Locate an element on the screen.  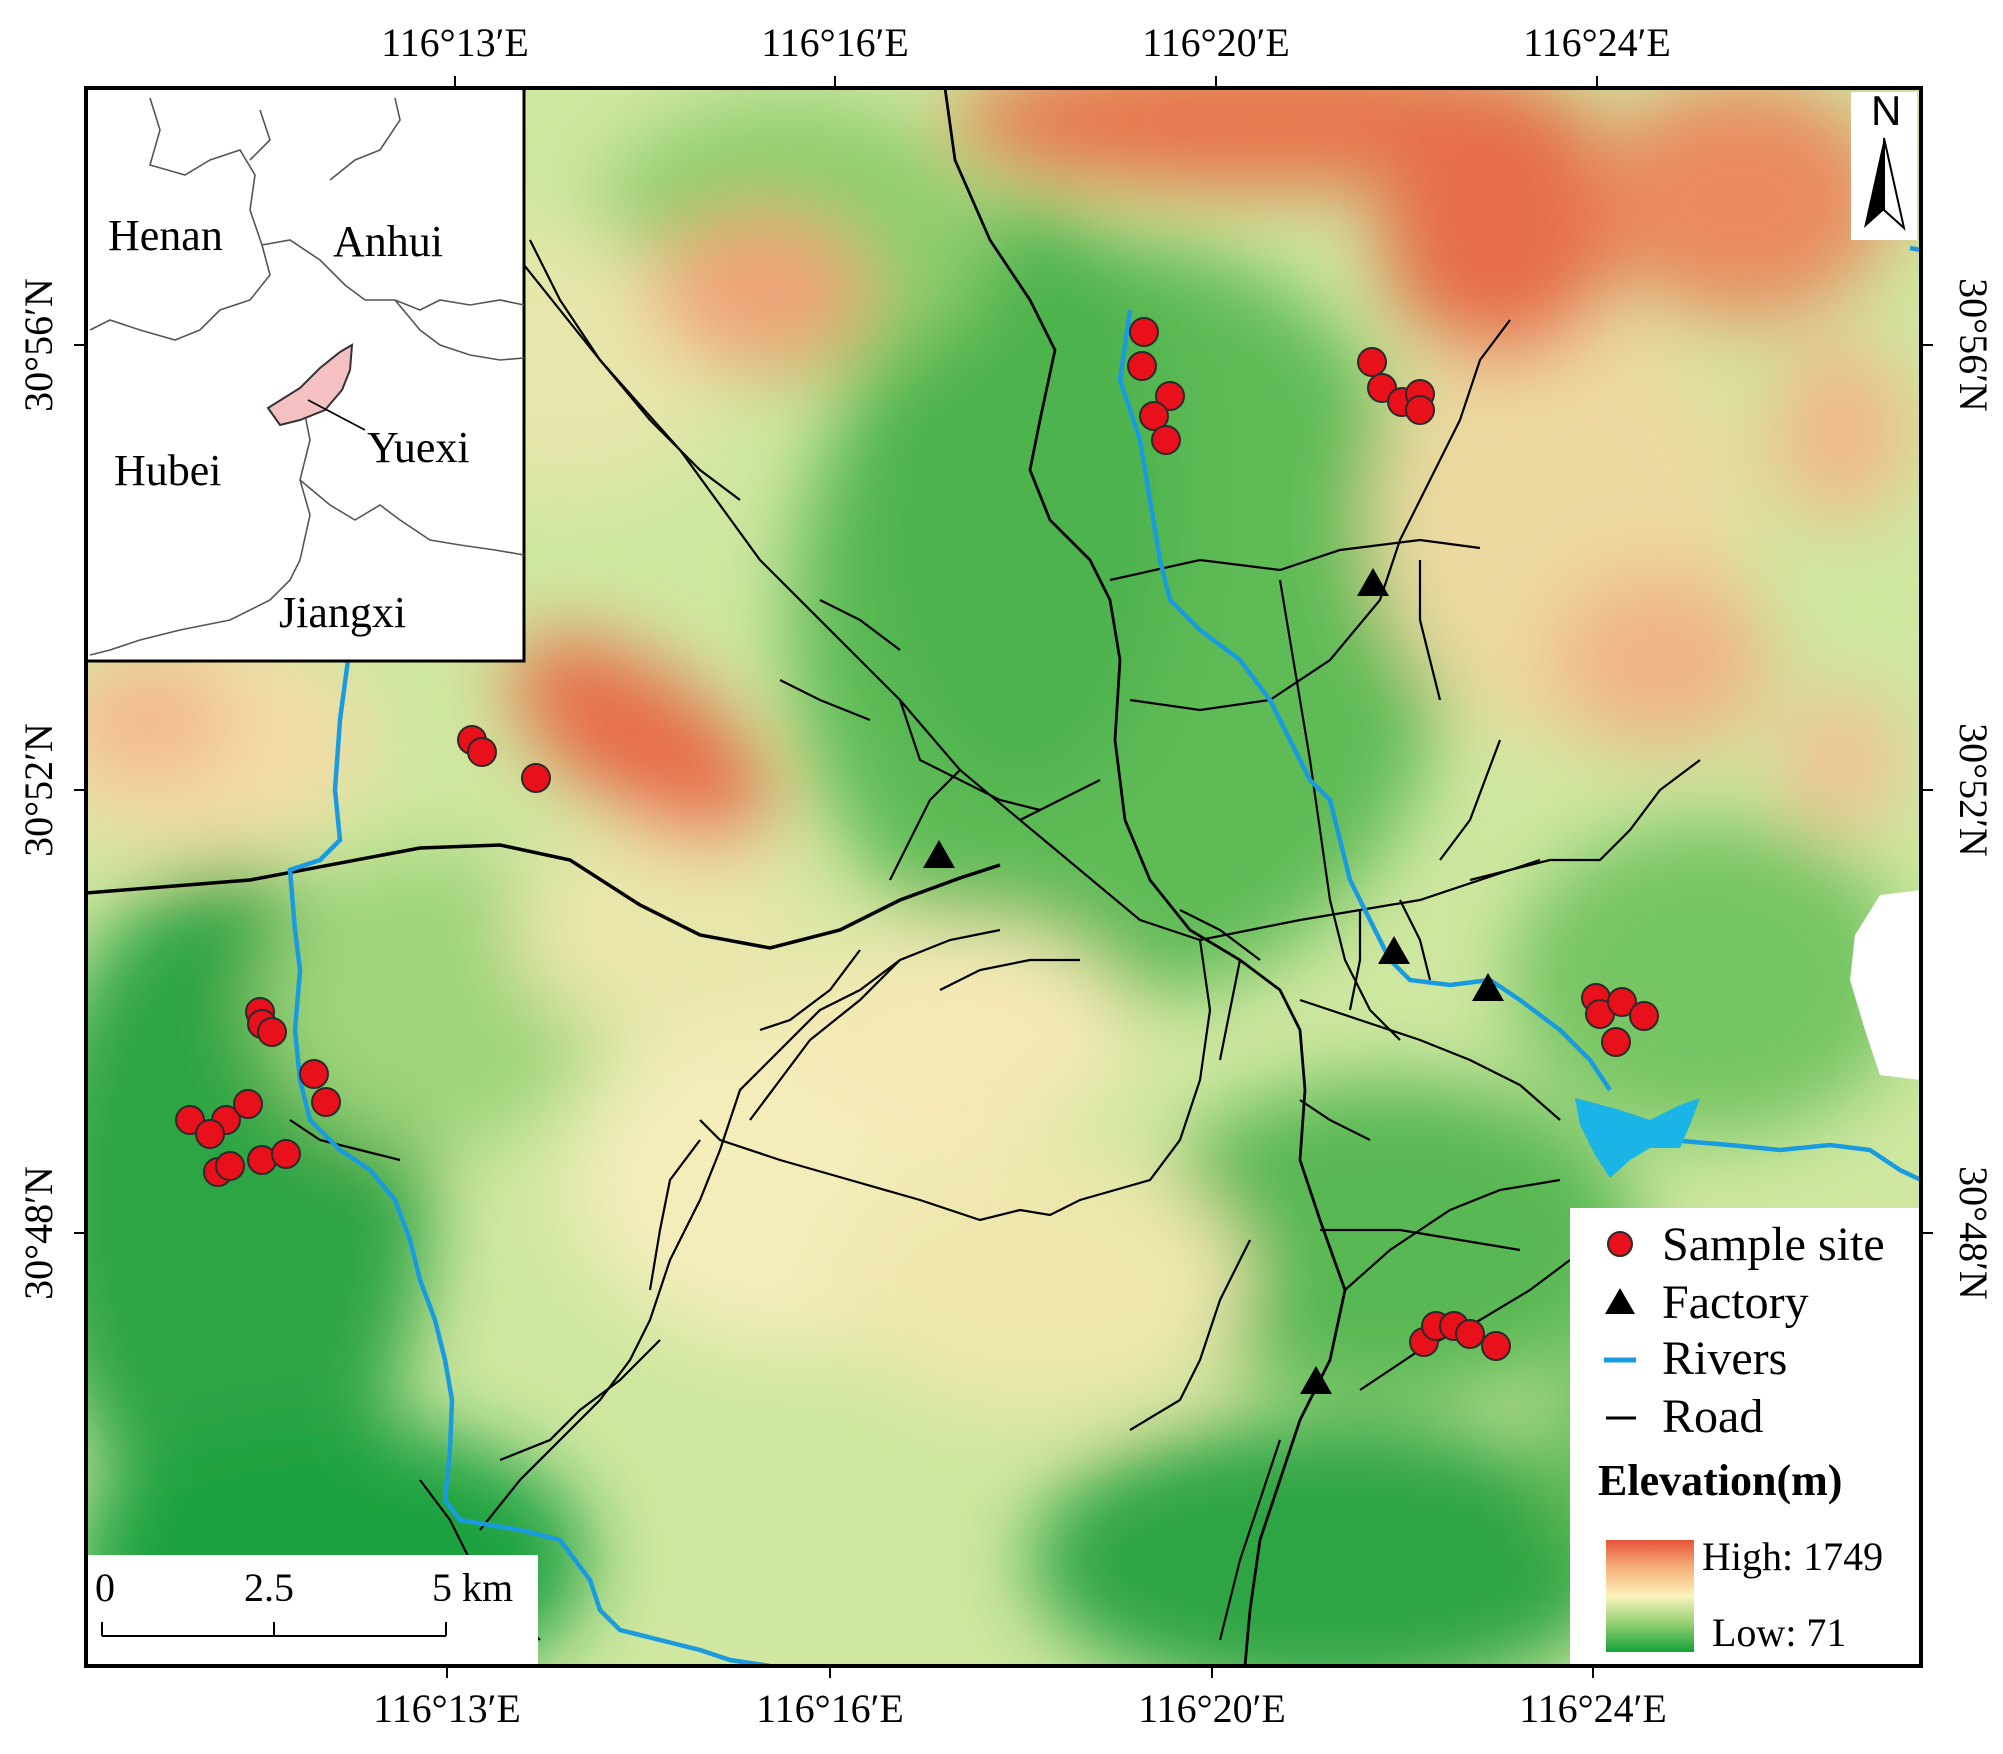
legend-label-road: Road is located at coordinates (1712, 1416).